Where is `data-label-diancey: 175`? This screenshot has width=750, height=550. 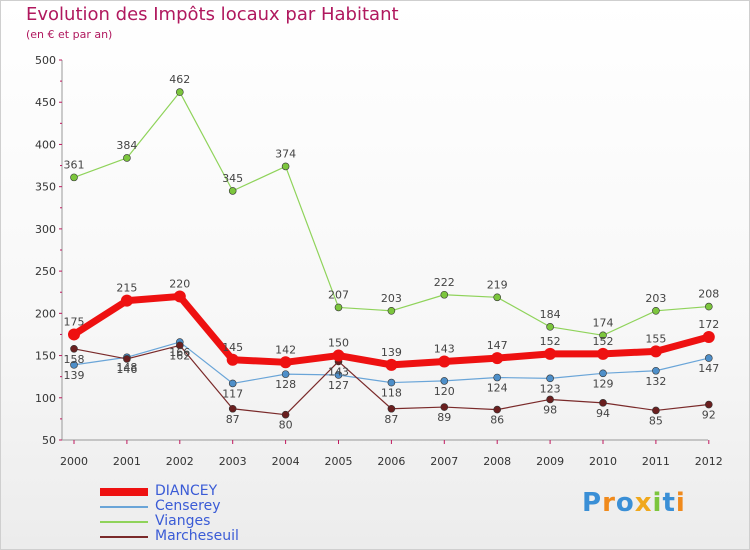
data-label-diancey: 175 is located at coordinates (74, 321).